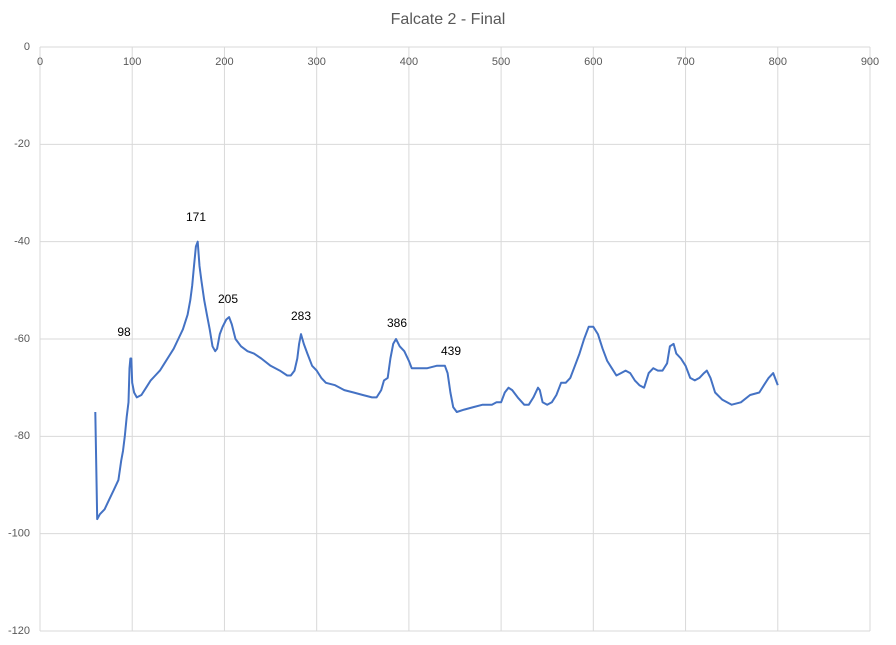 The image size is (896, 645). What do you see at coordinates (19, 631) in the screenshot?
I see `y-tick-label: -120` at bounding box center [19, 631].